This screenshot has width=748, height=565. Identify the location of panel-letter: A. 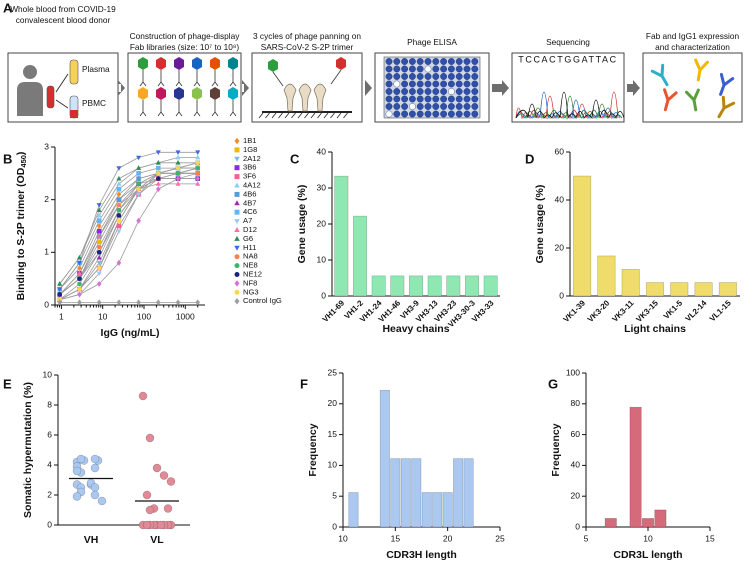
(8, 7).